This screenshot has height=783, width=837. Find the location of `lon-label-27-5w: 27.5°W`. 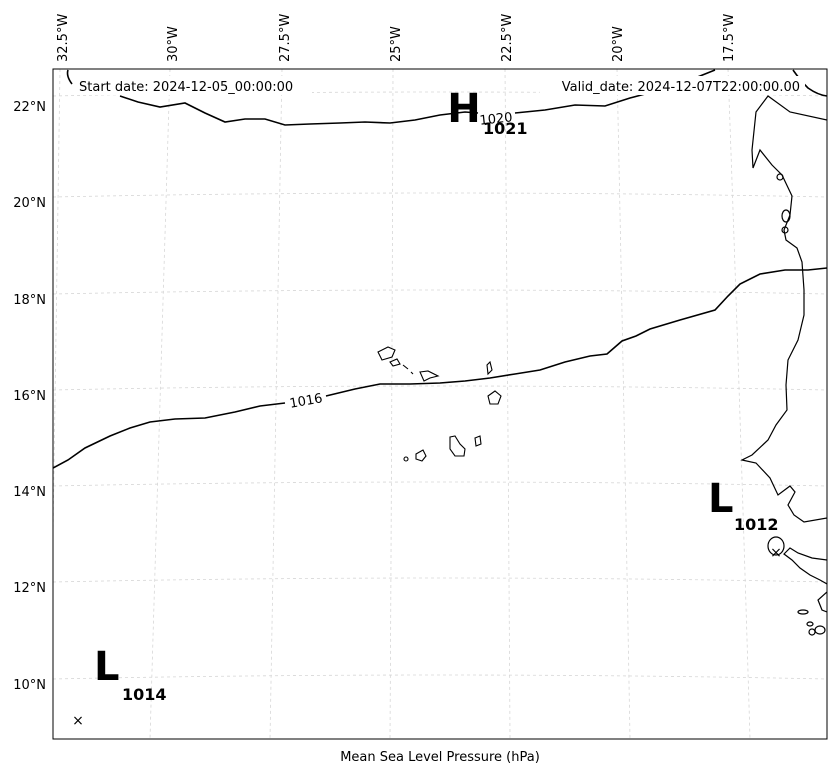

lon-label-27-5w: 27.5°W is located at coordinates (285, 38).